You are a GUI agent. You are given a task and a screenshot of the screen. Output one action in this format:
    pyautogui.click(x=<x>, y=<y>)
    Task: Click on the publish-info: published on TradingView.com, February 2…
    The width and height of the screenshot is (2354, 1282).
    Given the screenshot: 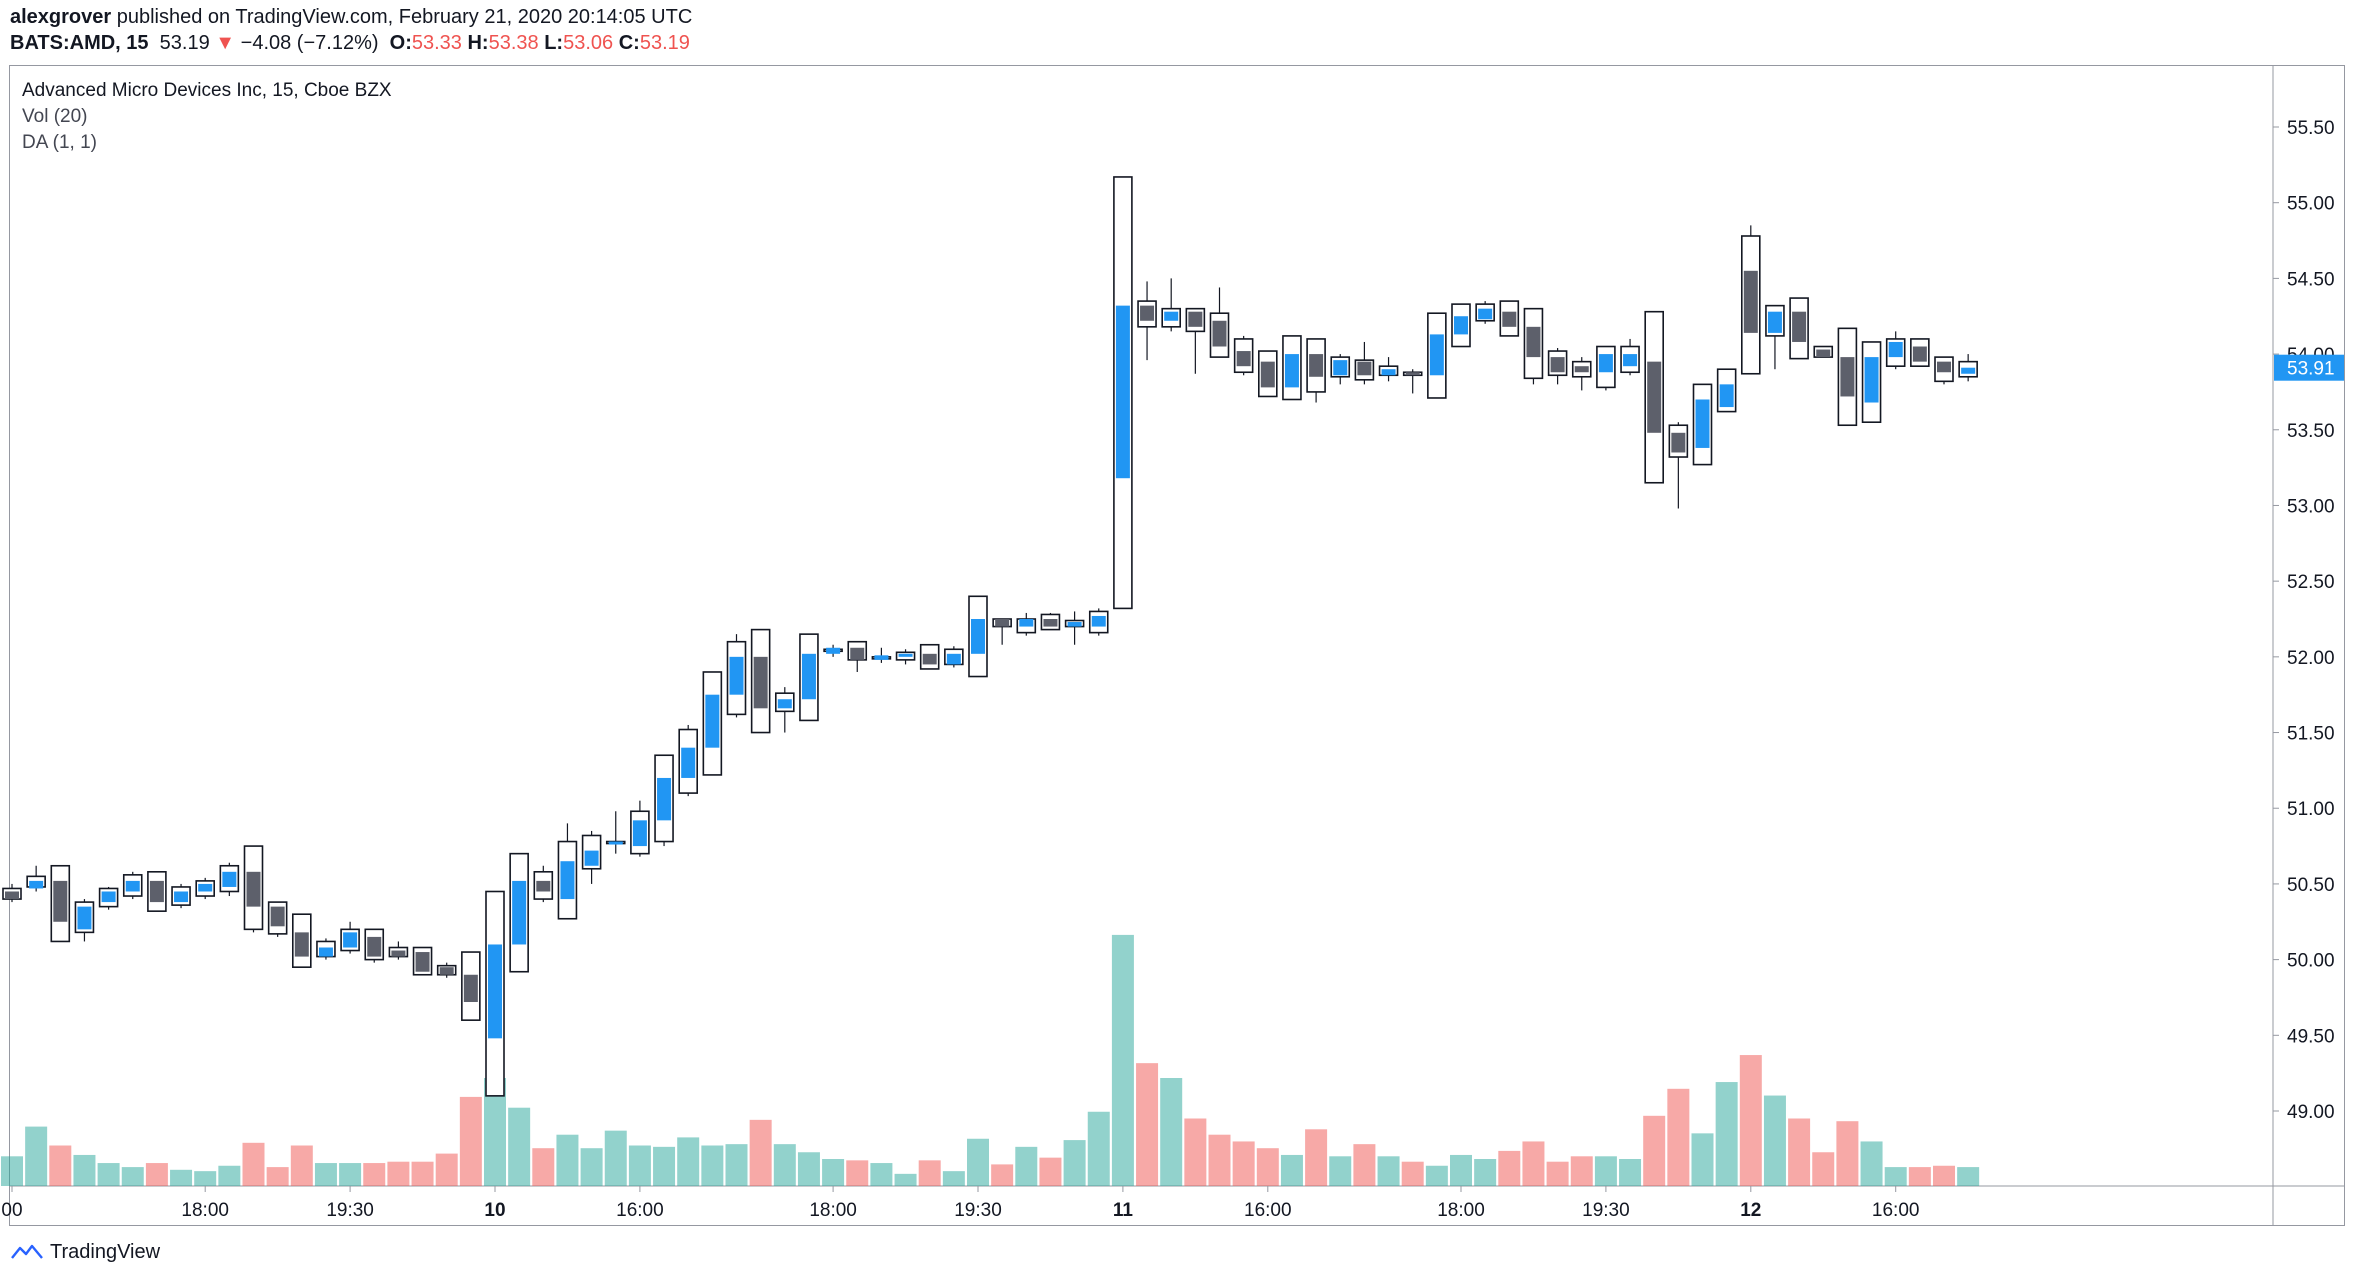 What is the action you would take?
    pyautogui.click(x=404, y=17)
    